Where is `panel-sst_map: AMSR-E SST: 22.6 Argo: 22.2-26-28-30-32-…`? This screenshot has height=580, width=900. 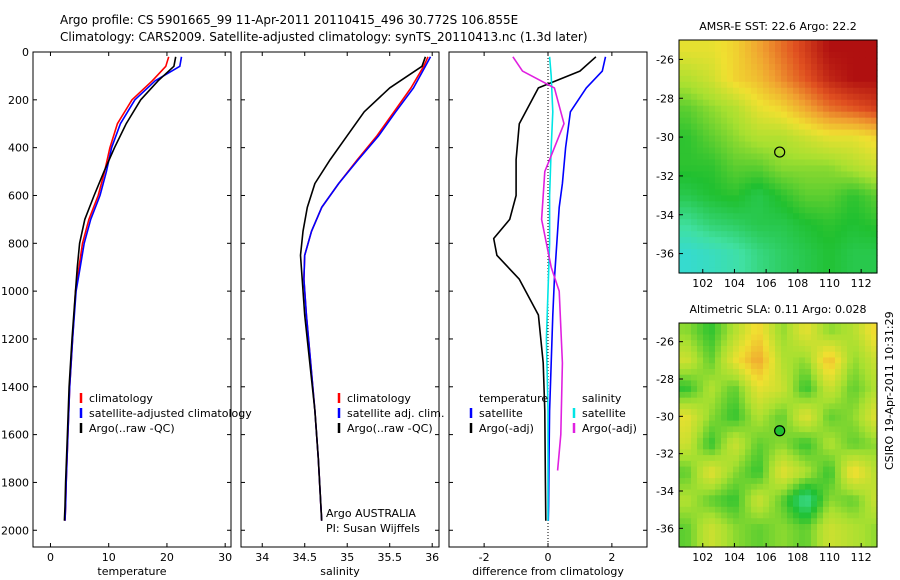 panel-sst_map: AMSR-E SST: 22.6 Argo: 22.2-26-28-30-32-… is located at coordinates (767, 155).